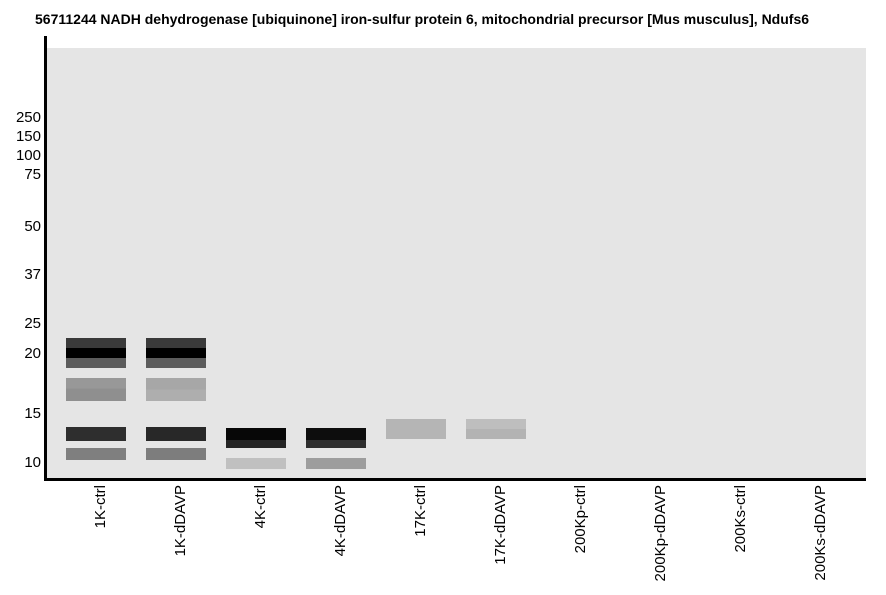  I want to click on x-lane-label: 200Ks-ctrl, so click(740, 519).